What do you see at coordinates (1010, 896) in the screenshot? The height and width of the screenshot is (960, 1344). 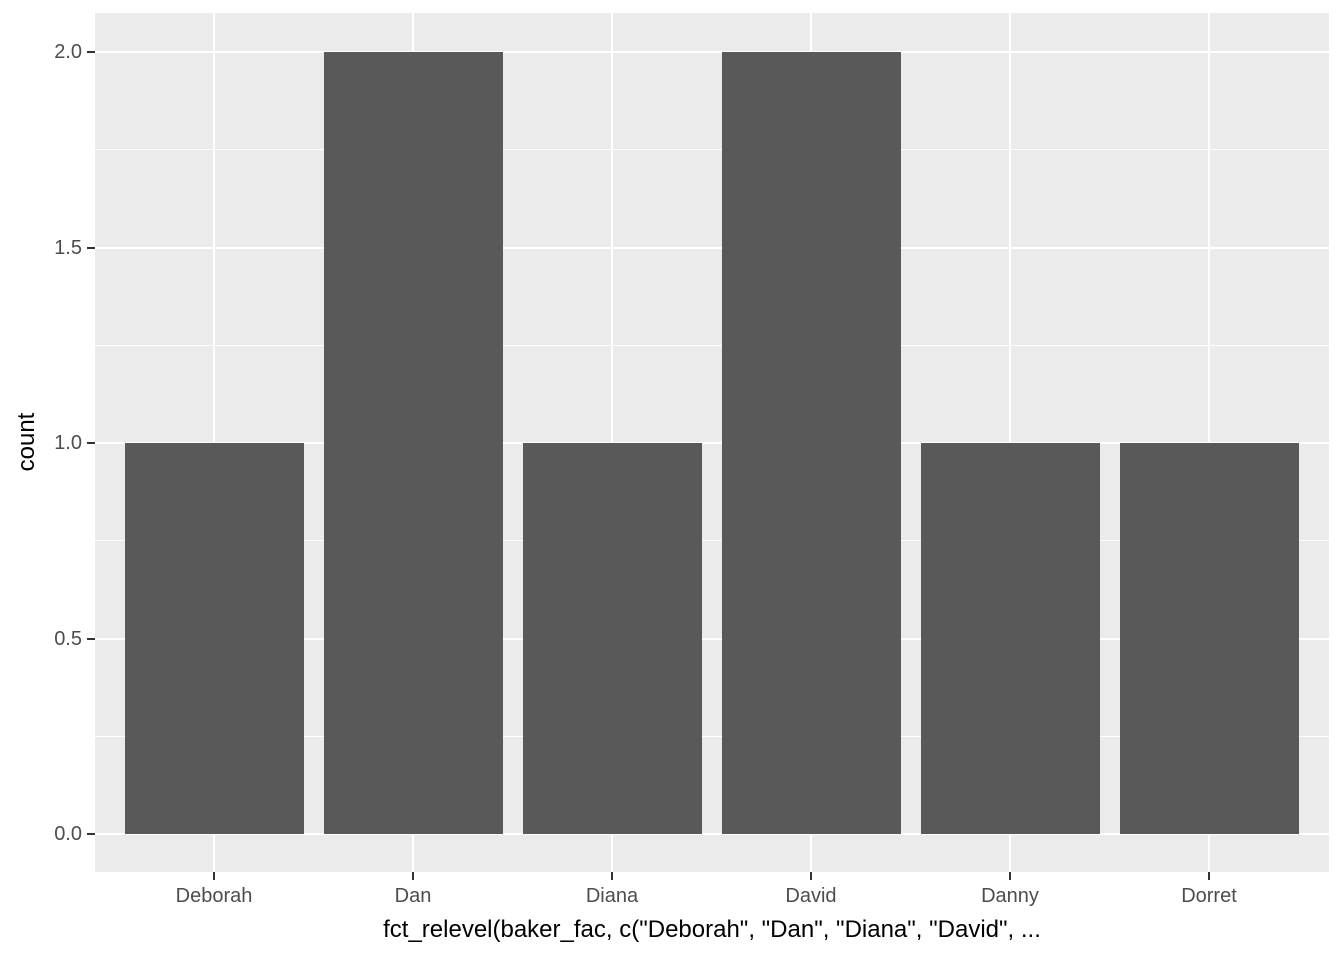 I see `x-tick-label-danny: Danny` at bounding box center [1010, 896].